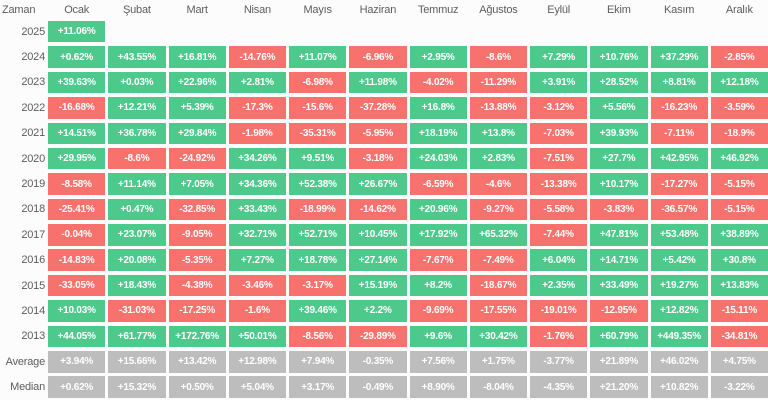  What do you see at coordinates (27, 387) in the screenshot?
I see `row-label: Median` at bounding box center [27, 387].